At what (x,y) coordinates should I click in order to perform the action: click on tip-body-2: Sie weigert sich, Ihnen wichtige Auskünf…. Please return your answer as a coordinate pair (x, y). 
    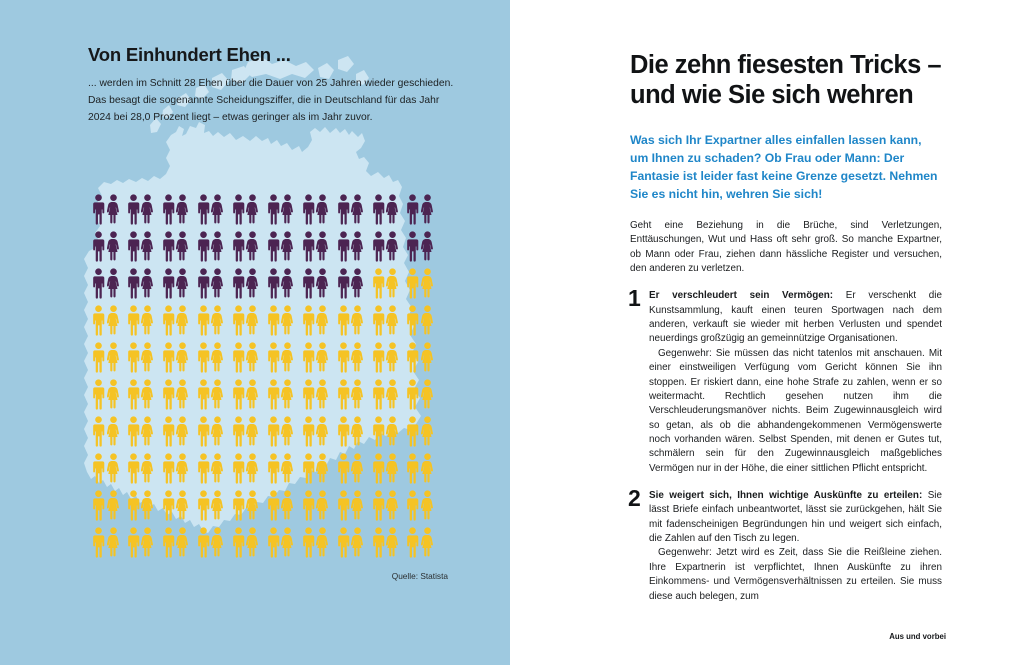
    Looking at the image, I should click on (795, 517).